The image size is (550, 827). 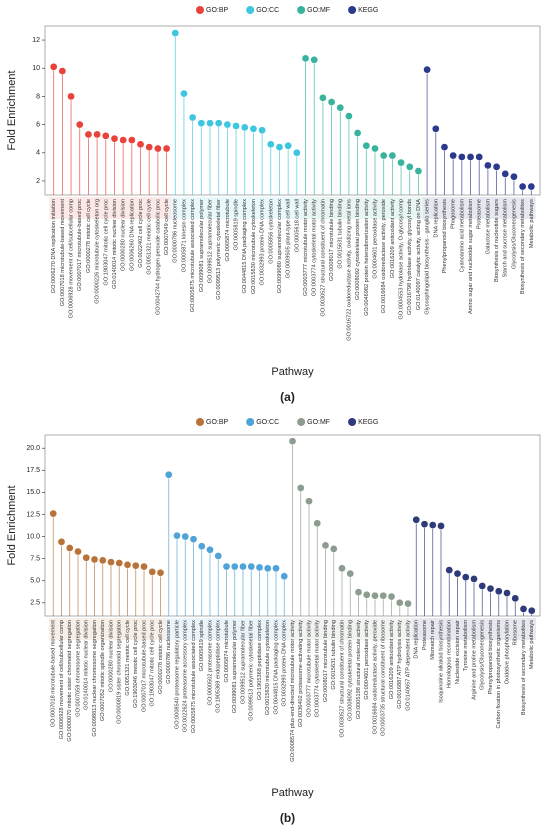 I want to click on x-tick-label: Biosynthesis of nucleotide sugars, so click(x=497, y=240).